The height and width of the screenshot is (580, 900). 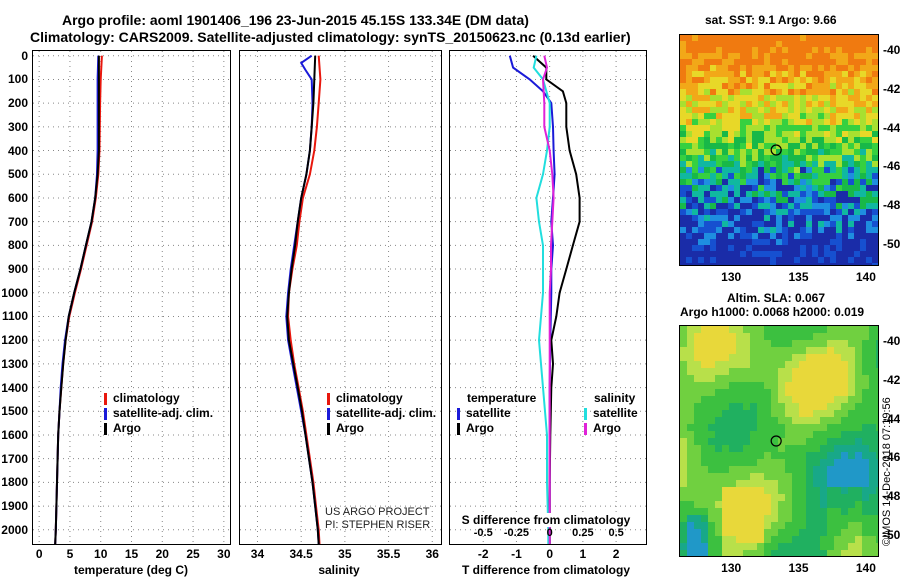 I want to click on sla-map-title-1: Altim. SLA: 0.067, so click(x=776, y=298).